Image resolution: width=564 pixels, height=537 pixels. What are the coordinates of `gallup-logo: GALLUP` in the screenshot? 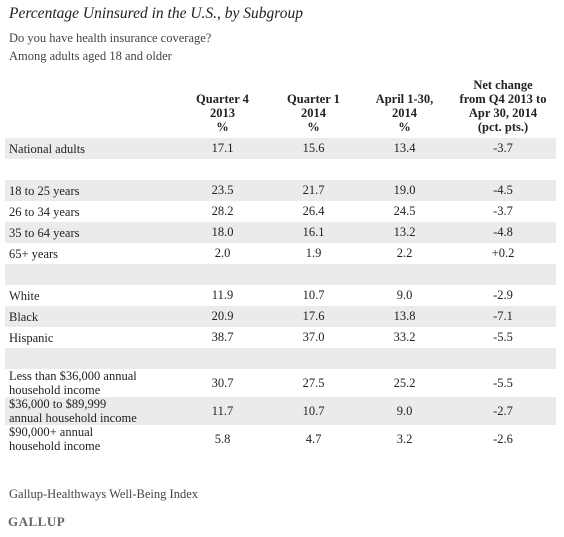 It's located at (37, 521).